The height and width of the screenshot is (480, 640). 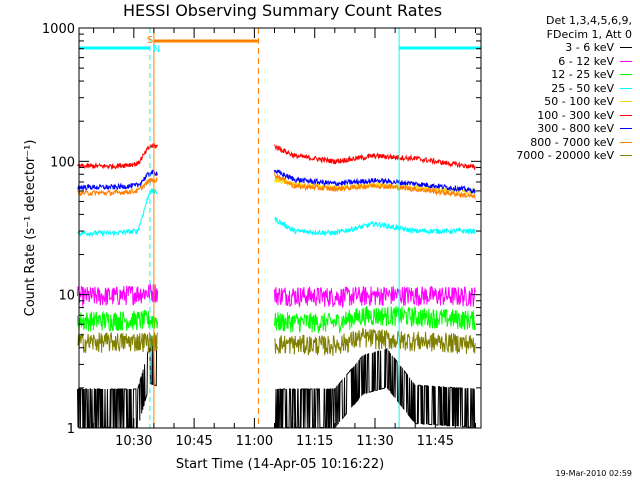 I want to click on legend-item: 800 - 7000 keV, so click(x=551, y=143).